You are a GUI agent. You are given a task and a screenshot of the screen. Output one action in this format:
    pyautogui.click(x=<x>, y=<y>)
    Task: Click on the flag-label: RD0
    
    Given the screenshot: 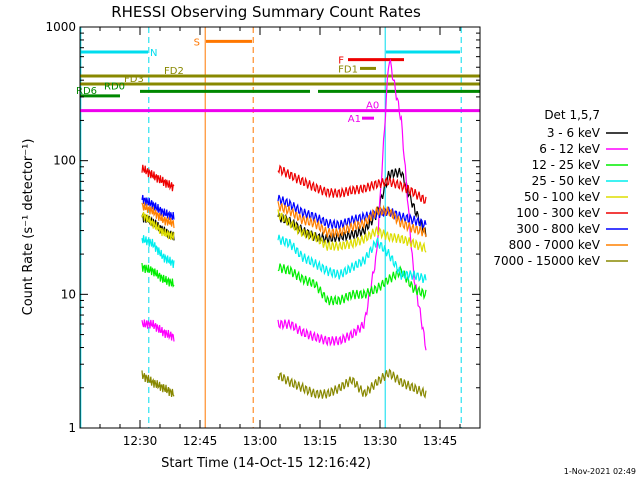 What is the action you would take?
    pyautogui.click(x=114, y=86)
    